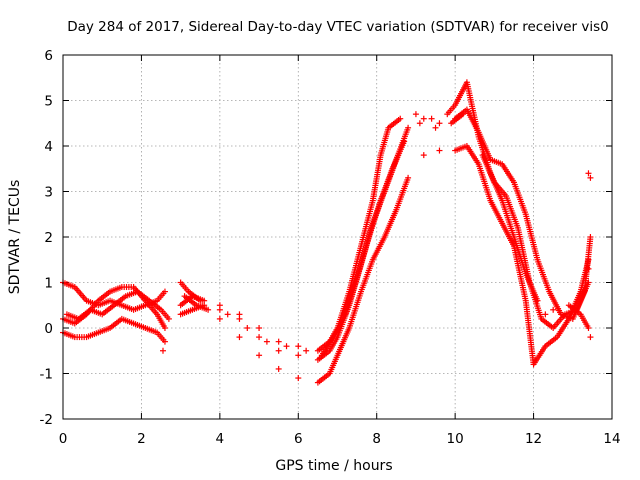 The image size is (640, 480). I want to click on y-tick-label: -2, so click(46, 420).